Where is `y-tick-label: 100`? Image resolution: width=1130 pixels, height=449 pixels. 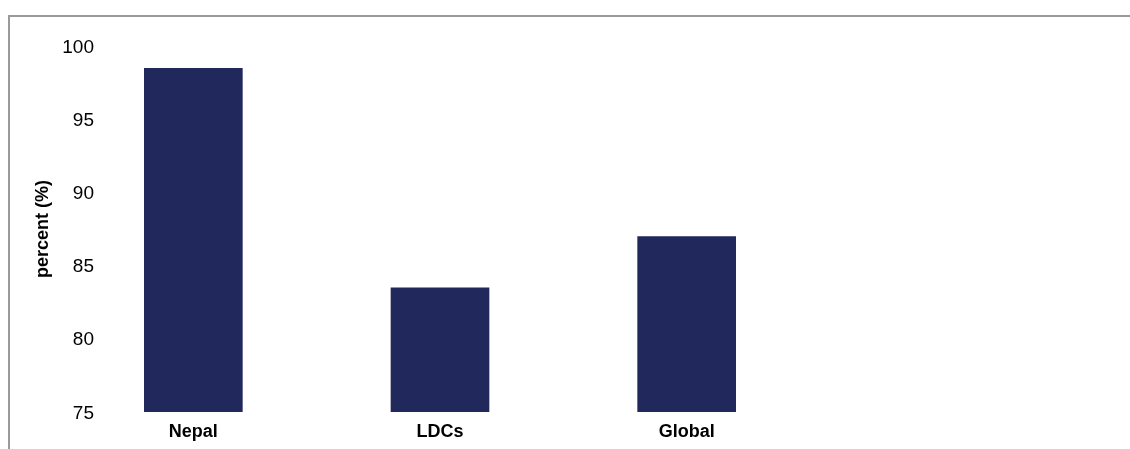 y-tick-label: 100 is located at coordinates (78, 46).